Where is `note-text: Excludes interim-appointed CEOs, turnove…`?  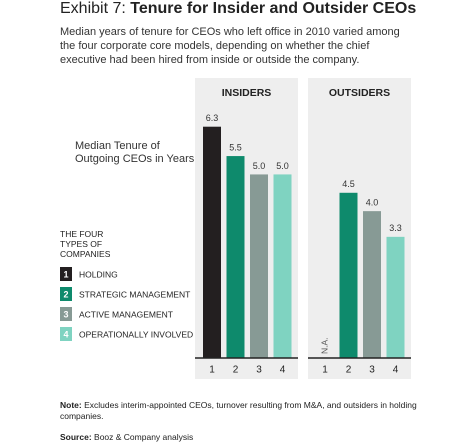 note-text: Excludes interim-appointed CEOs, turnove… is located at coordinates (238, 410).